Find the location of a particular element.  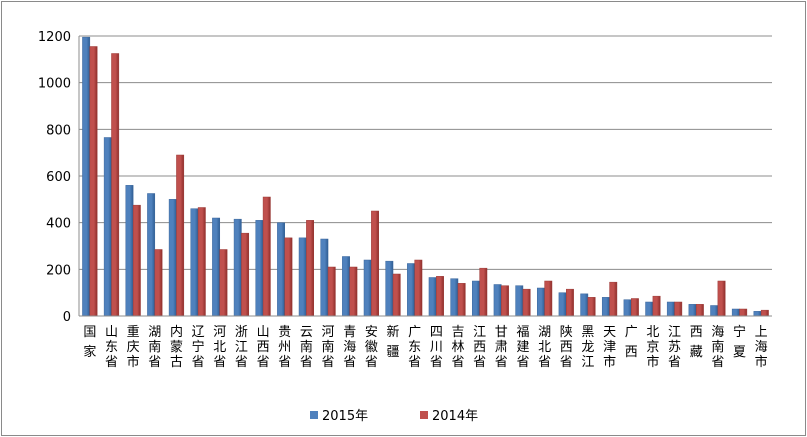

y-tick-label: 0 is located at coordinates (67, 317).